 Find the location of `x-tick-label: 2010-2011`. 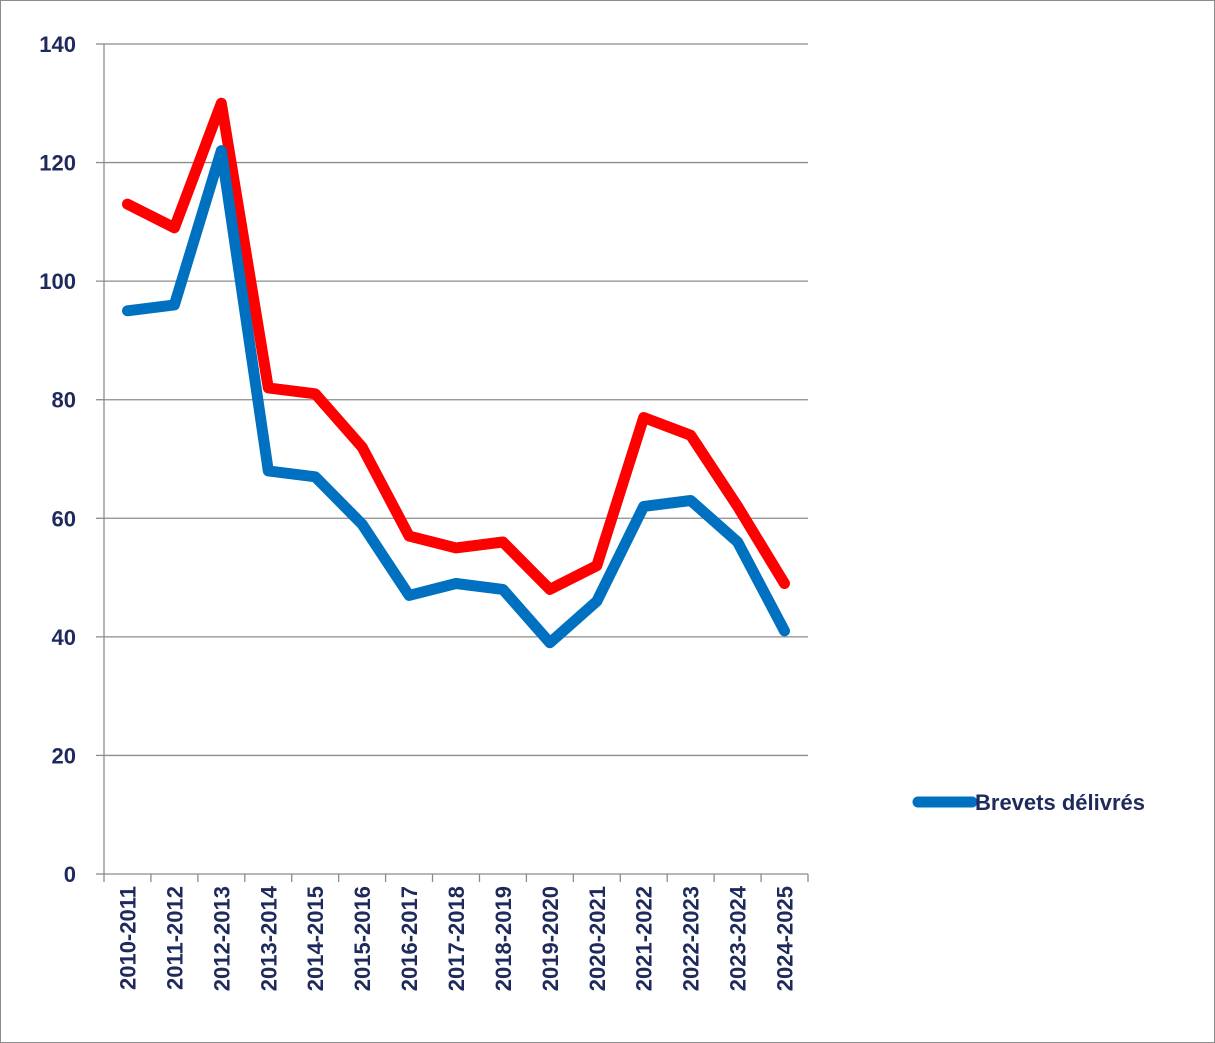

x-tick-label: 2010-2011 is located at coordinates (127, 938).